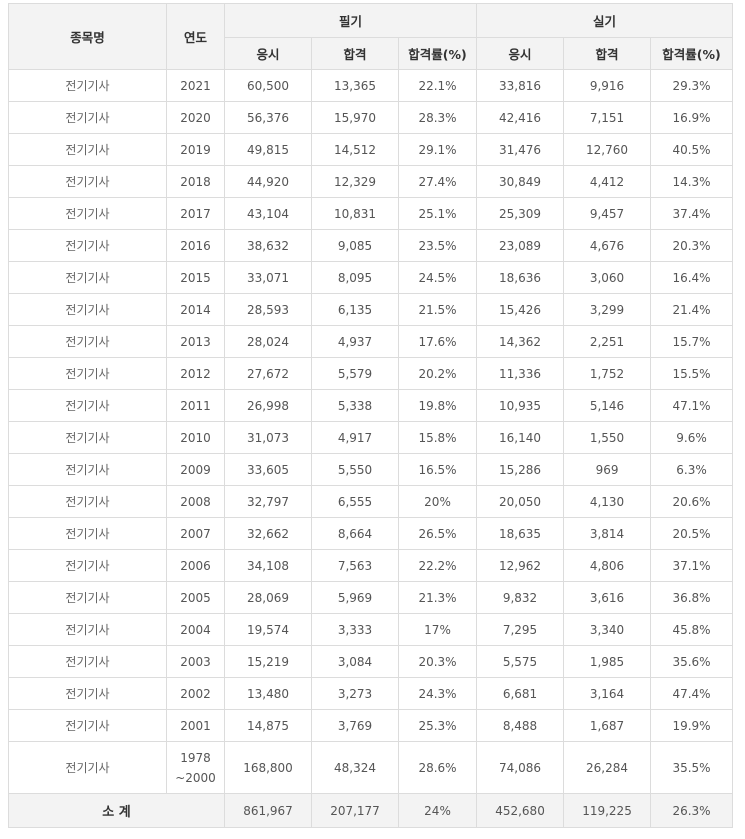 Image resolution: width=745 pixels, height=839 pixels. I want to click on cell-written-passed: 5,579, so click(355, 373).